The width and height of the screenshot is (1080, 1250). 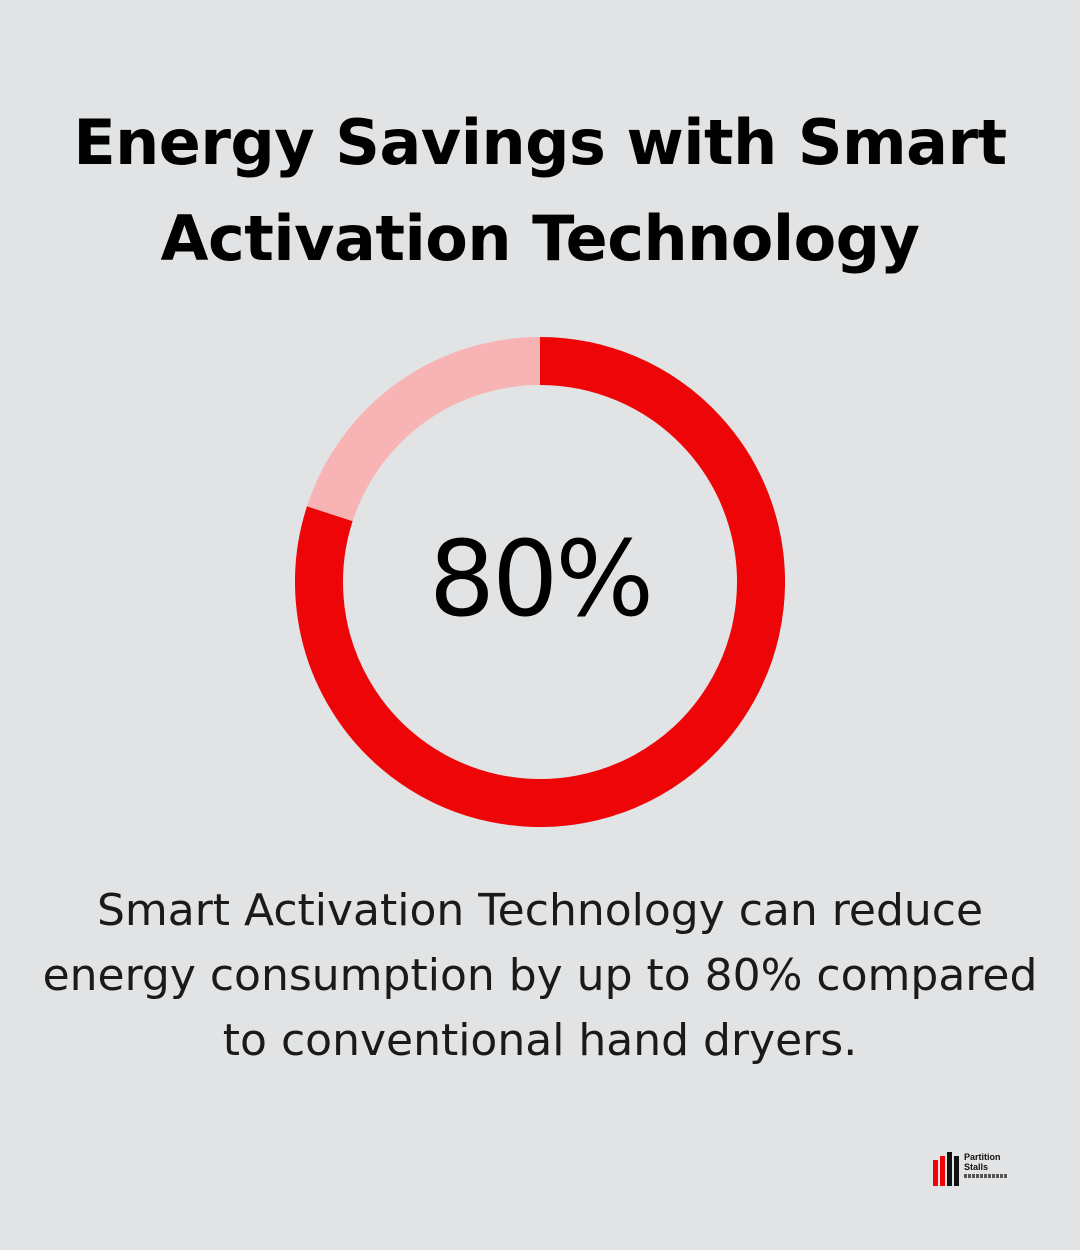 I want to click on description-line-3: to conventional hand dryers., so click(x=540, y=1040).